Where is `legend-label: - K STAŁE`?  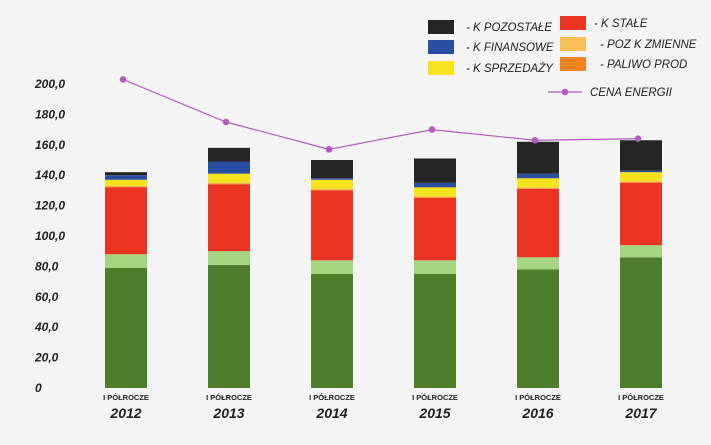
legend-label: - K STAŁE is located at coordinates (621, 24).